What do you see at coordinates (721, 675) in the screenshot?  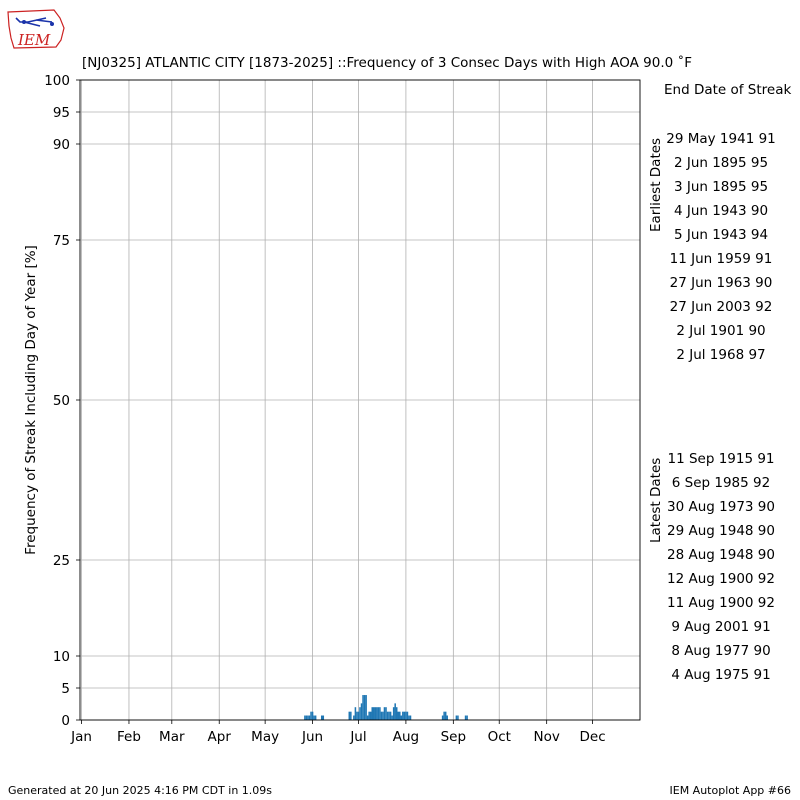 I see `latest-date-entry: 4 Aug 1975 91` at bounding box center [721, 675].